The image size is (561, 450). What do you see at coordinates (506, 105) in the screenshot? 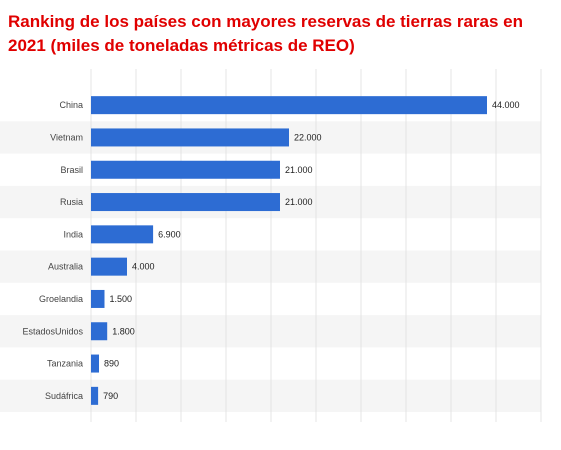
I see `data-label: 44.000` at bounding box center [506, 105].